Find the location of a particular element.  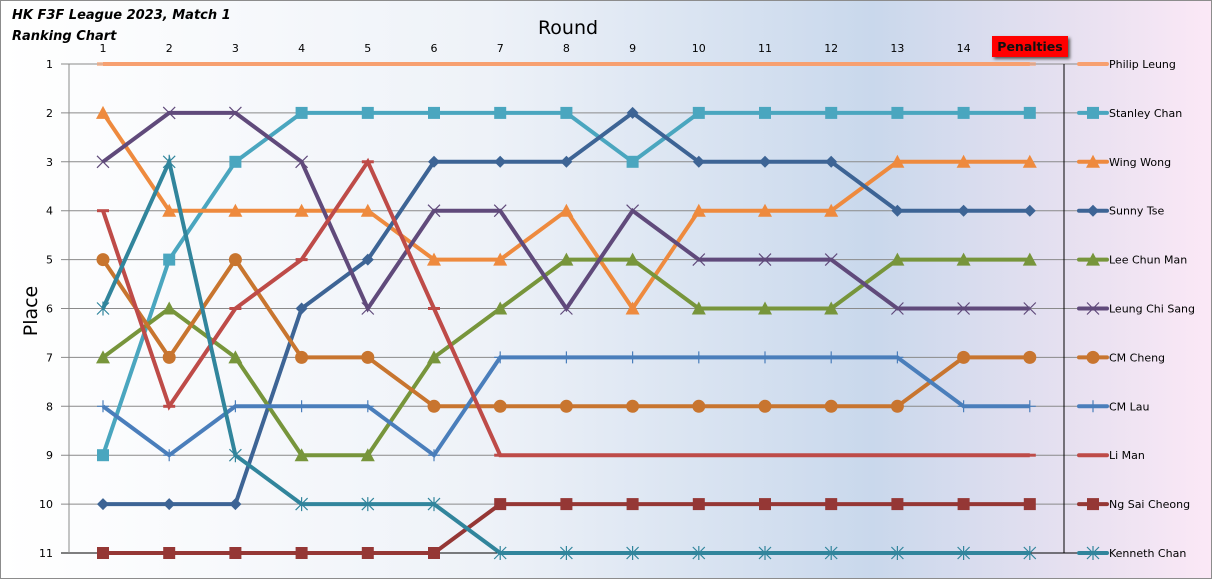

legend-label: Kenneth Chan is located at coordinates (1147, 553).